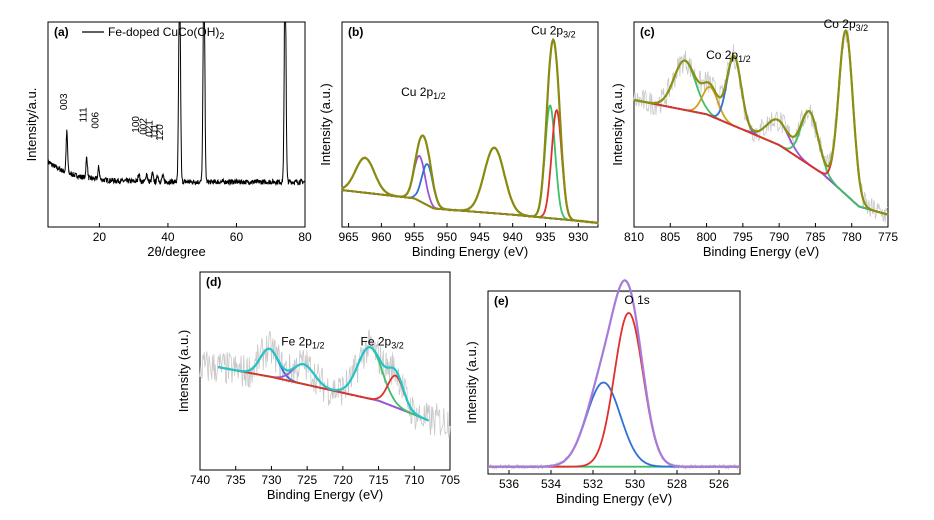  I want to click on x-tick-label: 930, so click(578, 237).